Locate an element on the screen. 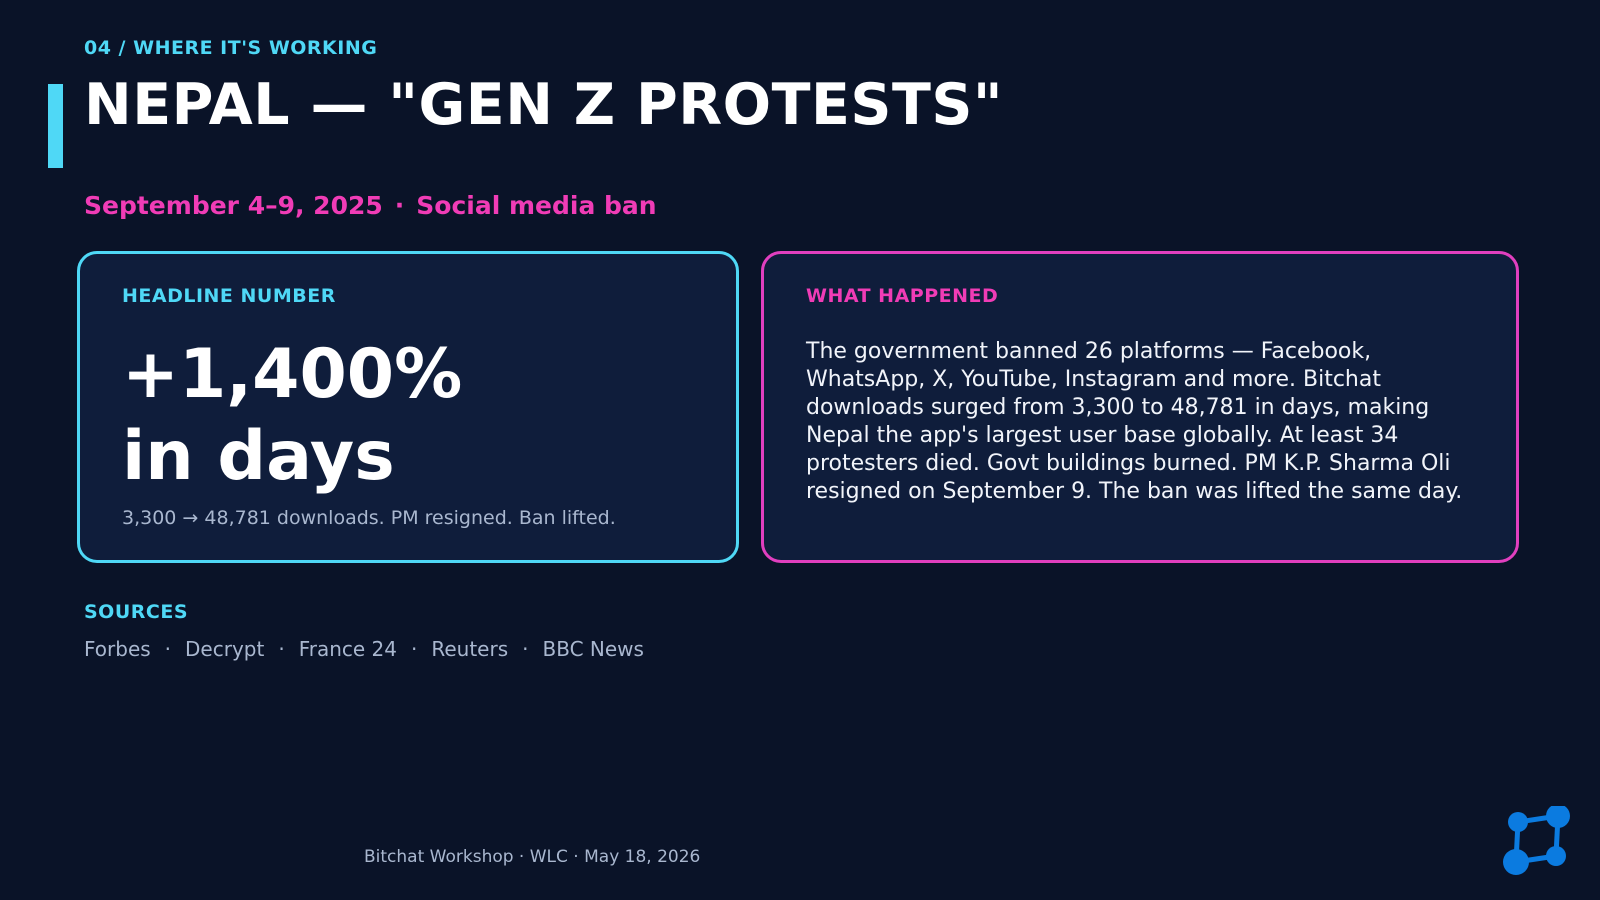 Image resolution: width=1600 pixels, height=900 pixels. section-label: 04 / WHERE IT'S WORKING is located at coordinates (231, 48).